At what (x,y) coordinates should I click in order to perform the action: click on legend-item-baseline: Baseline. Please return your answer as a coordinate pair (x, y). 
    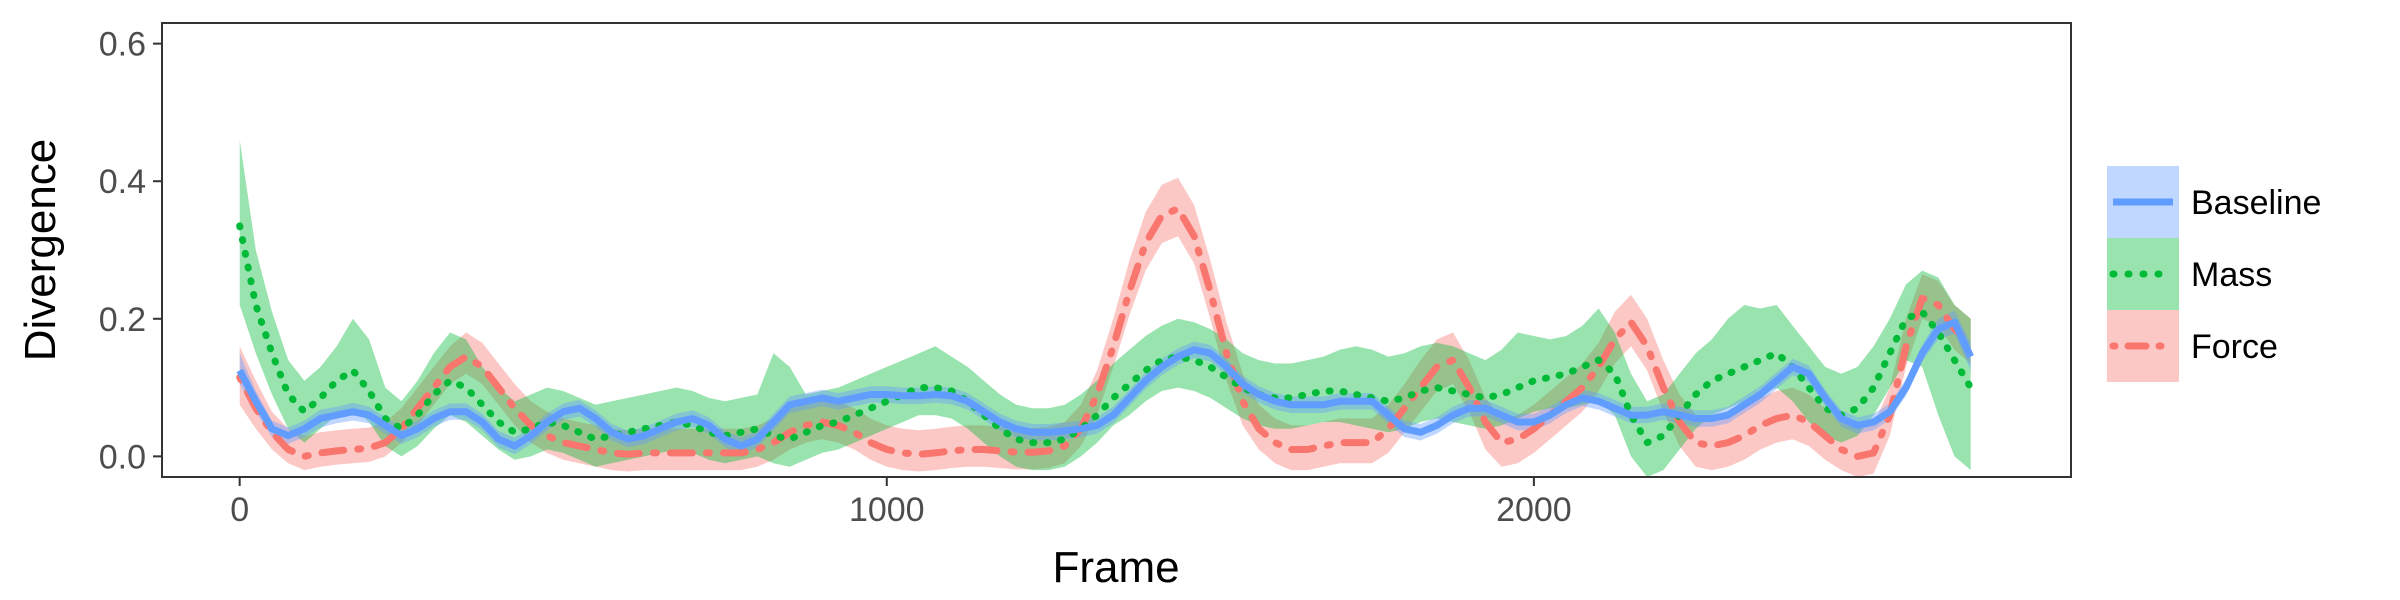
    Looking at the image, I should click on (2214, 202).